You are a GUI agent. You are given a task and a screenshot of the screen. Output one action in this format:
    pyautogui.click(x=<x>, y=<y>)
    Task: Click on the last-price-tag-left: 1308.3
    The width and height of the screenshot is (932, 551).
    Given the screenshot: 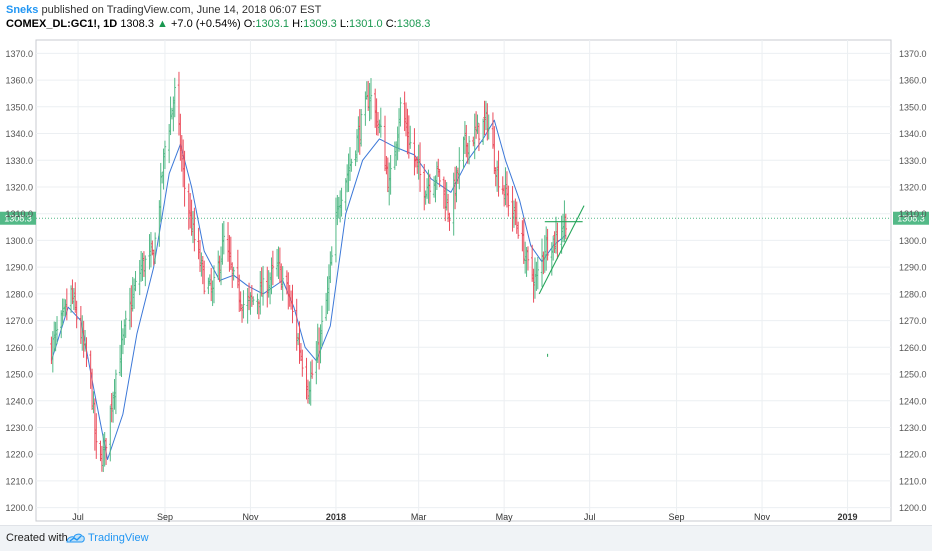 What is the action you would take?
    pyautogui.click(x=18, y=218)
    